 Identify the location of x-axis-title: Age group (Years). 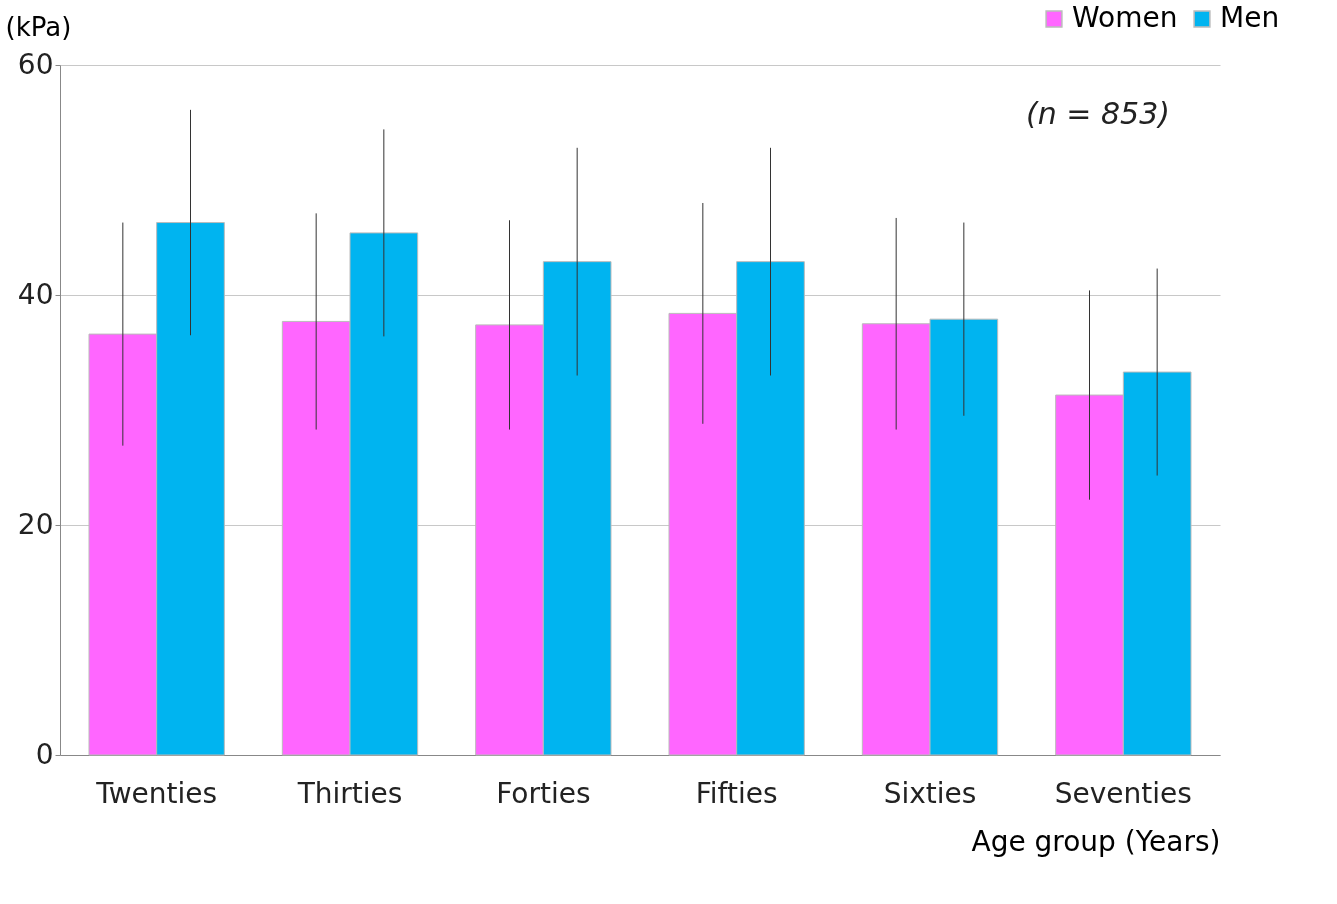
(1096, 841).